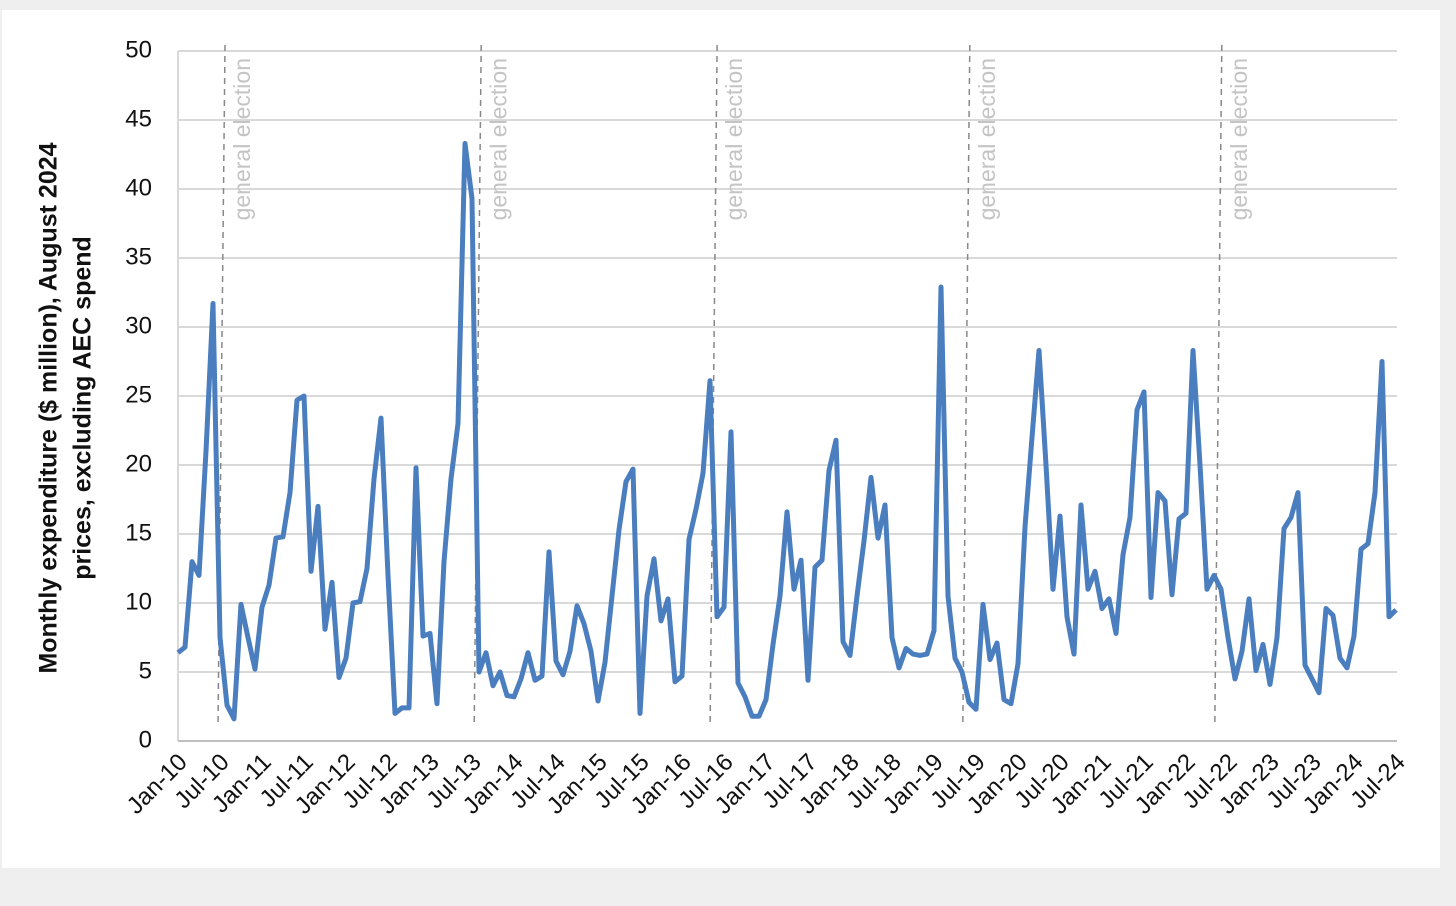 This screenshot has width=1456, height=906. Describe the element at coordinates (138, 118) in the screenshot. I see `y-tick-label: 45` at that location.